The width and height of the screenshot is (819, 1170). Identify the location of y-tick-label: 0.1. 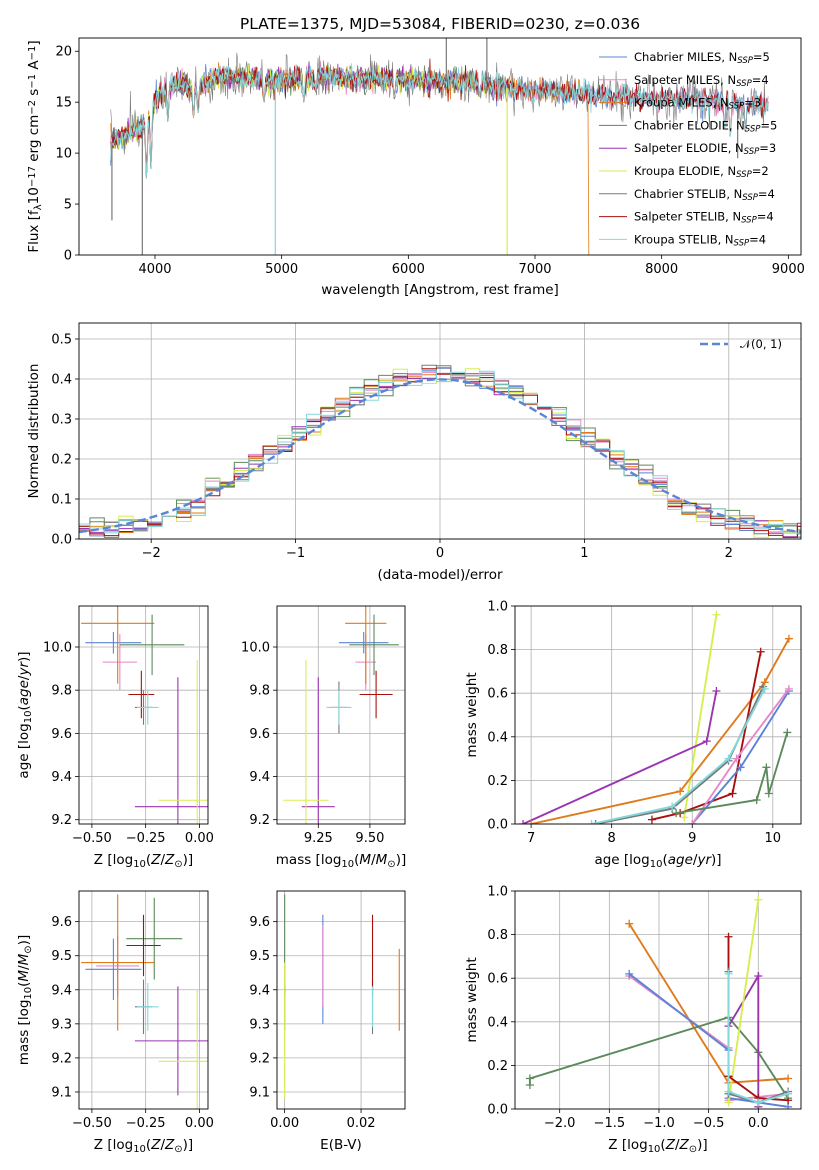
(61, 500).